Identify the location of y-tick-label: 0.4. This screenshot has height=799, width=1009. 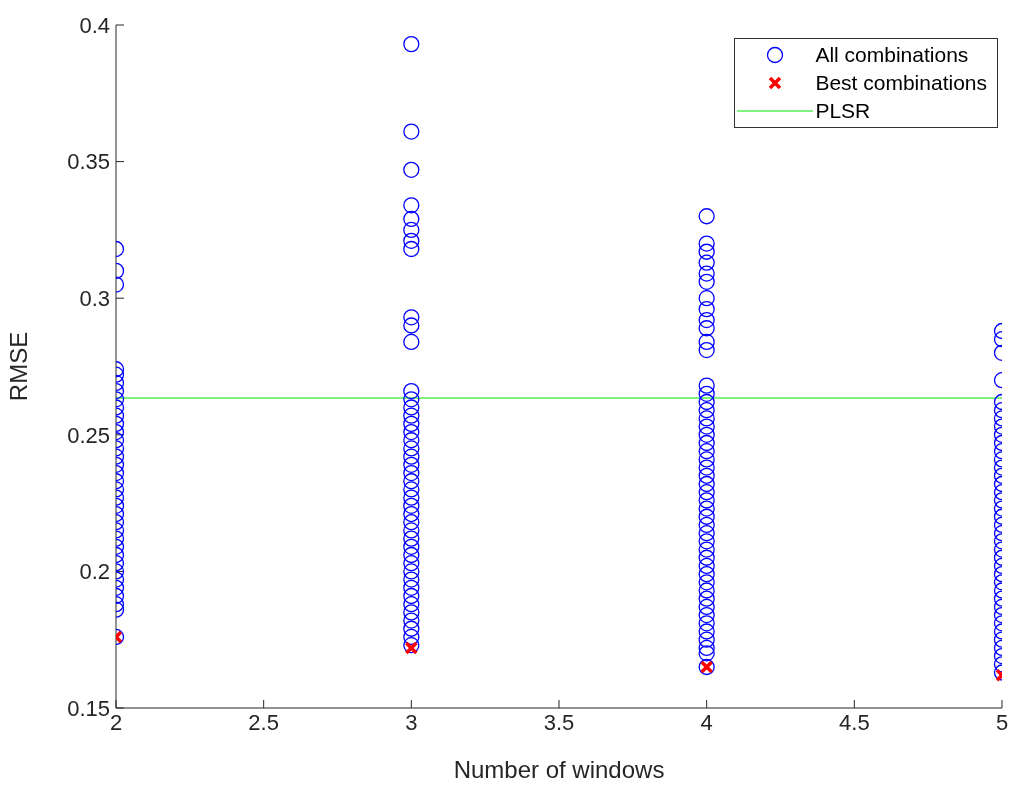
(94, 25).